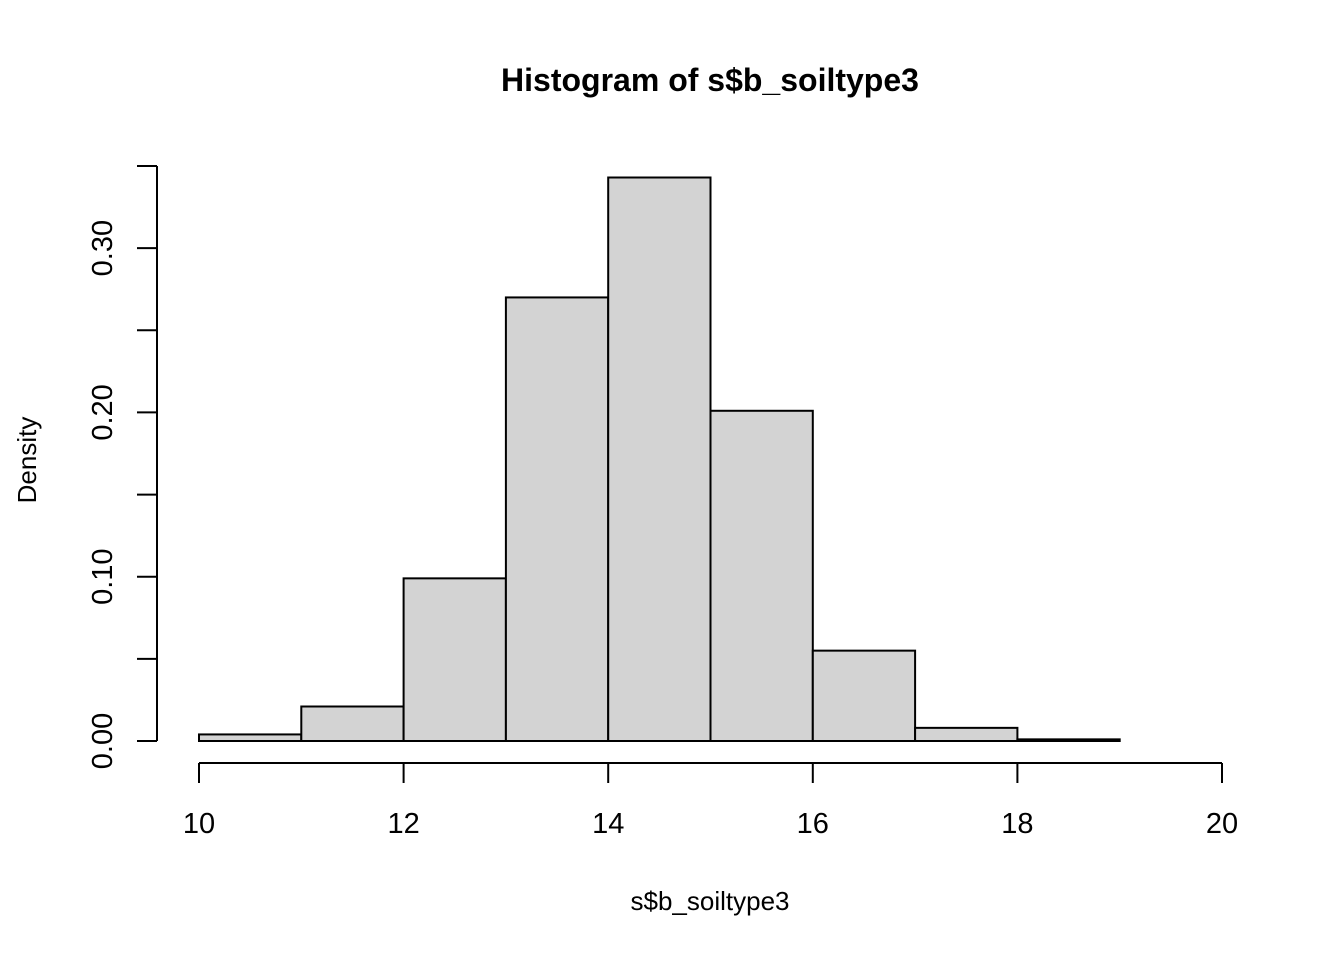  I want to click on x-axis: 10 12 14 16 18 20, so click(710, 801).